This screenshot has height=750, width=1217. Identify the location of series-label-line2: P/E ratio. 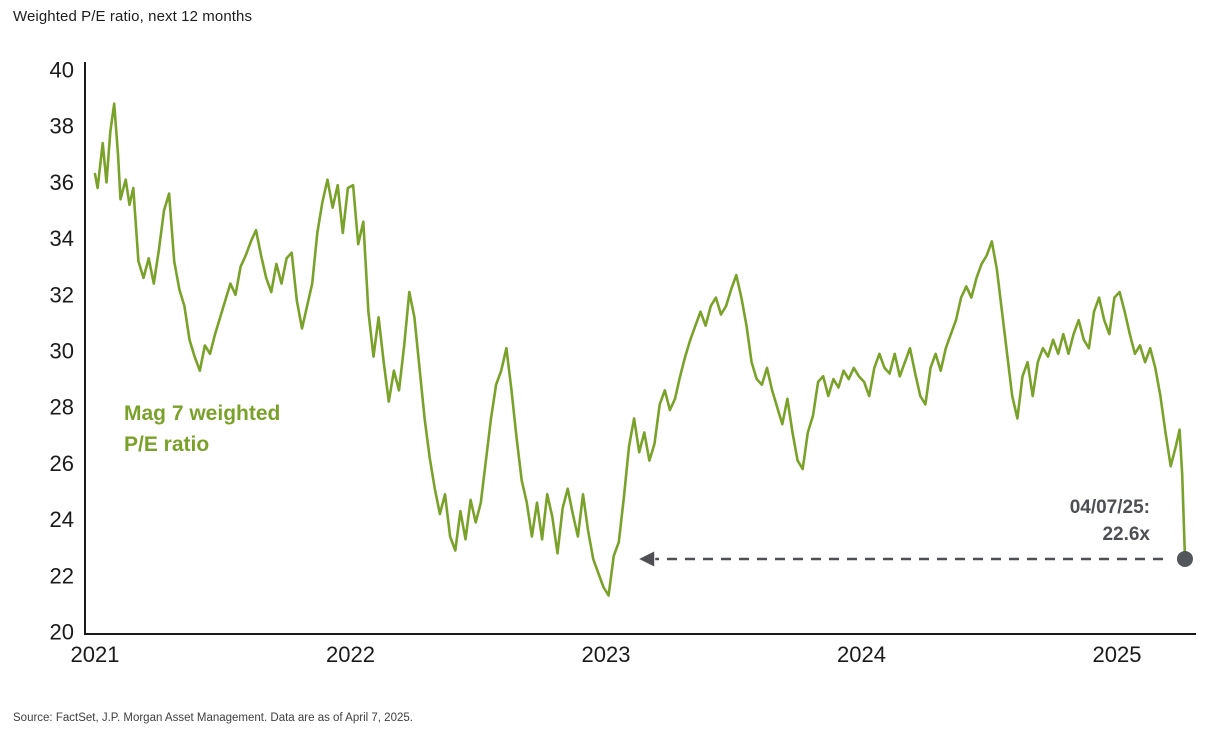
(167, 444).